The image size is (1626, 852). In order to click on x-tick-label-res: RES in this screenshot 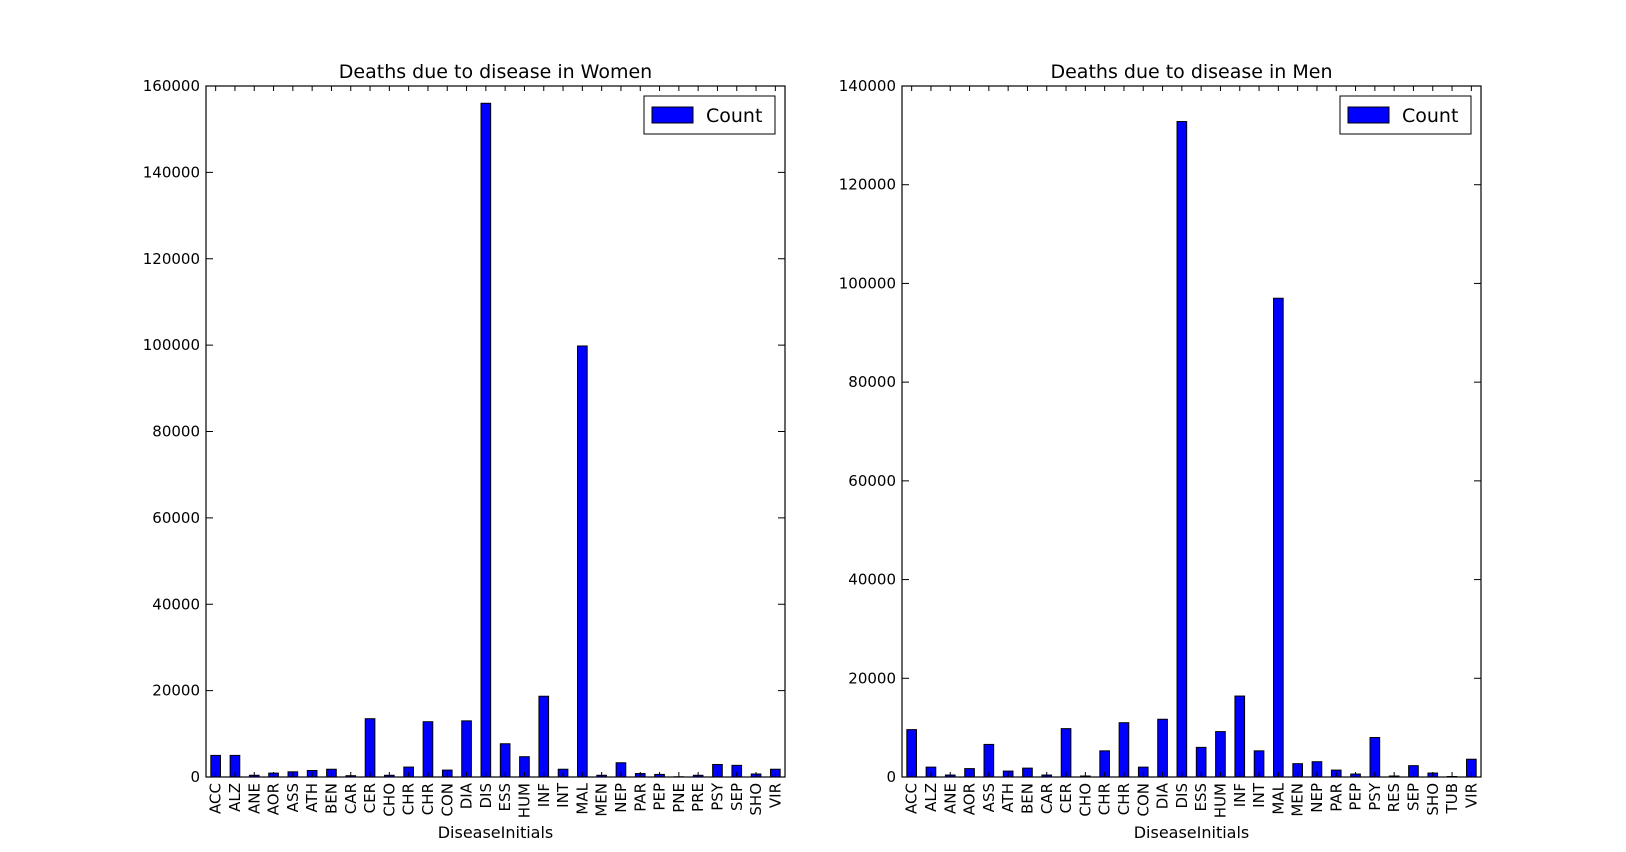, I will do `click(1394, 797)`.